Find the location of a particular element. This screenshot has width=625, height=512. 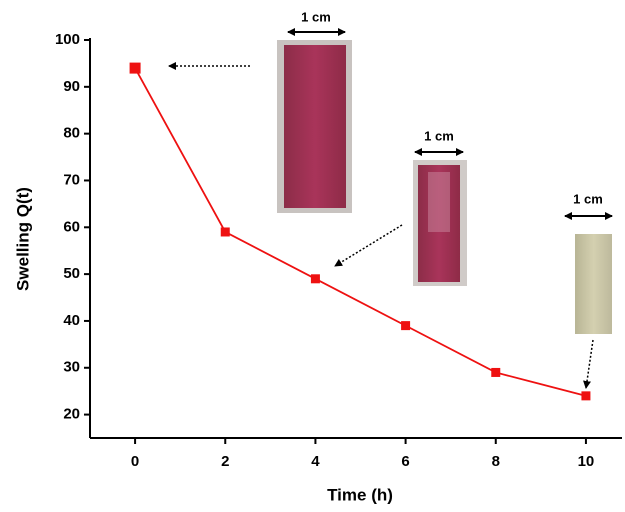

x-tick-label: 2 is located at coordinates (225, 461).